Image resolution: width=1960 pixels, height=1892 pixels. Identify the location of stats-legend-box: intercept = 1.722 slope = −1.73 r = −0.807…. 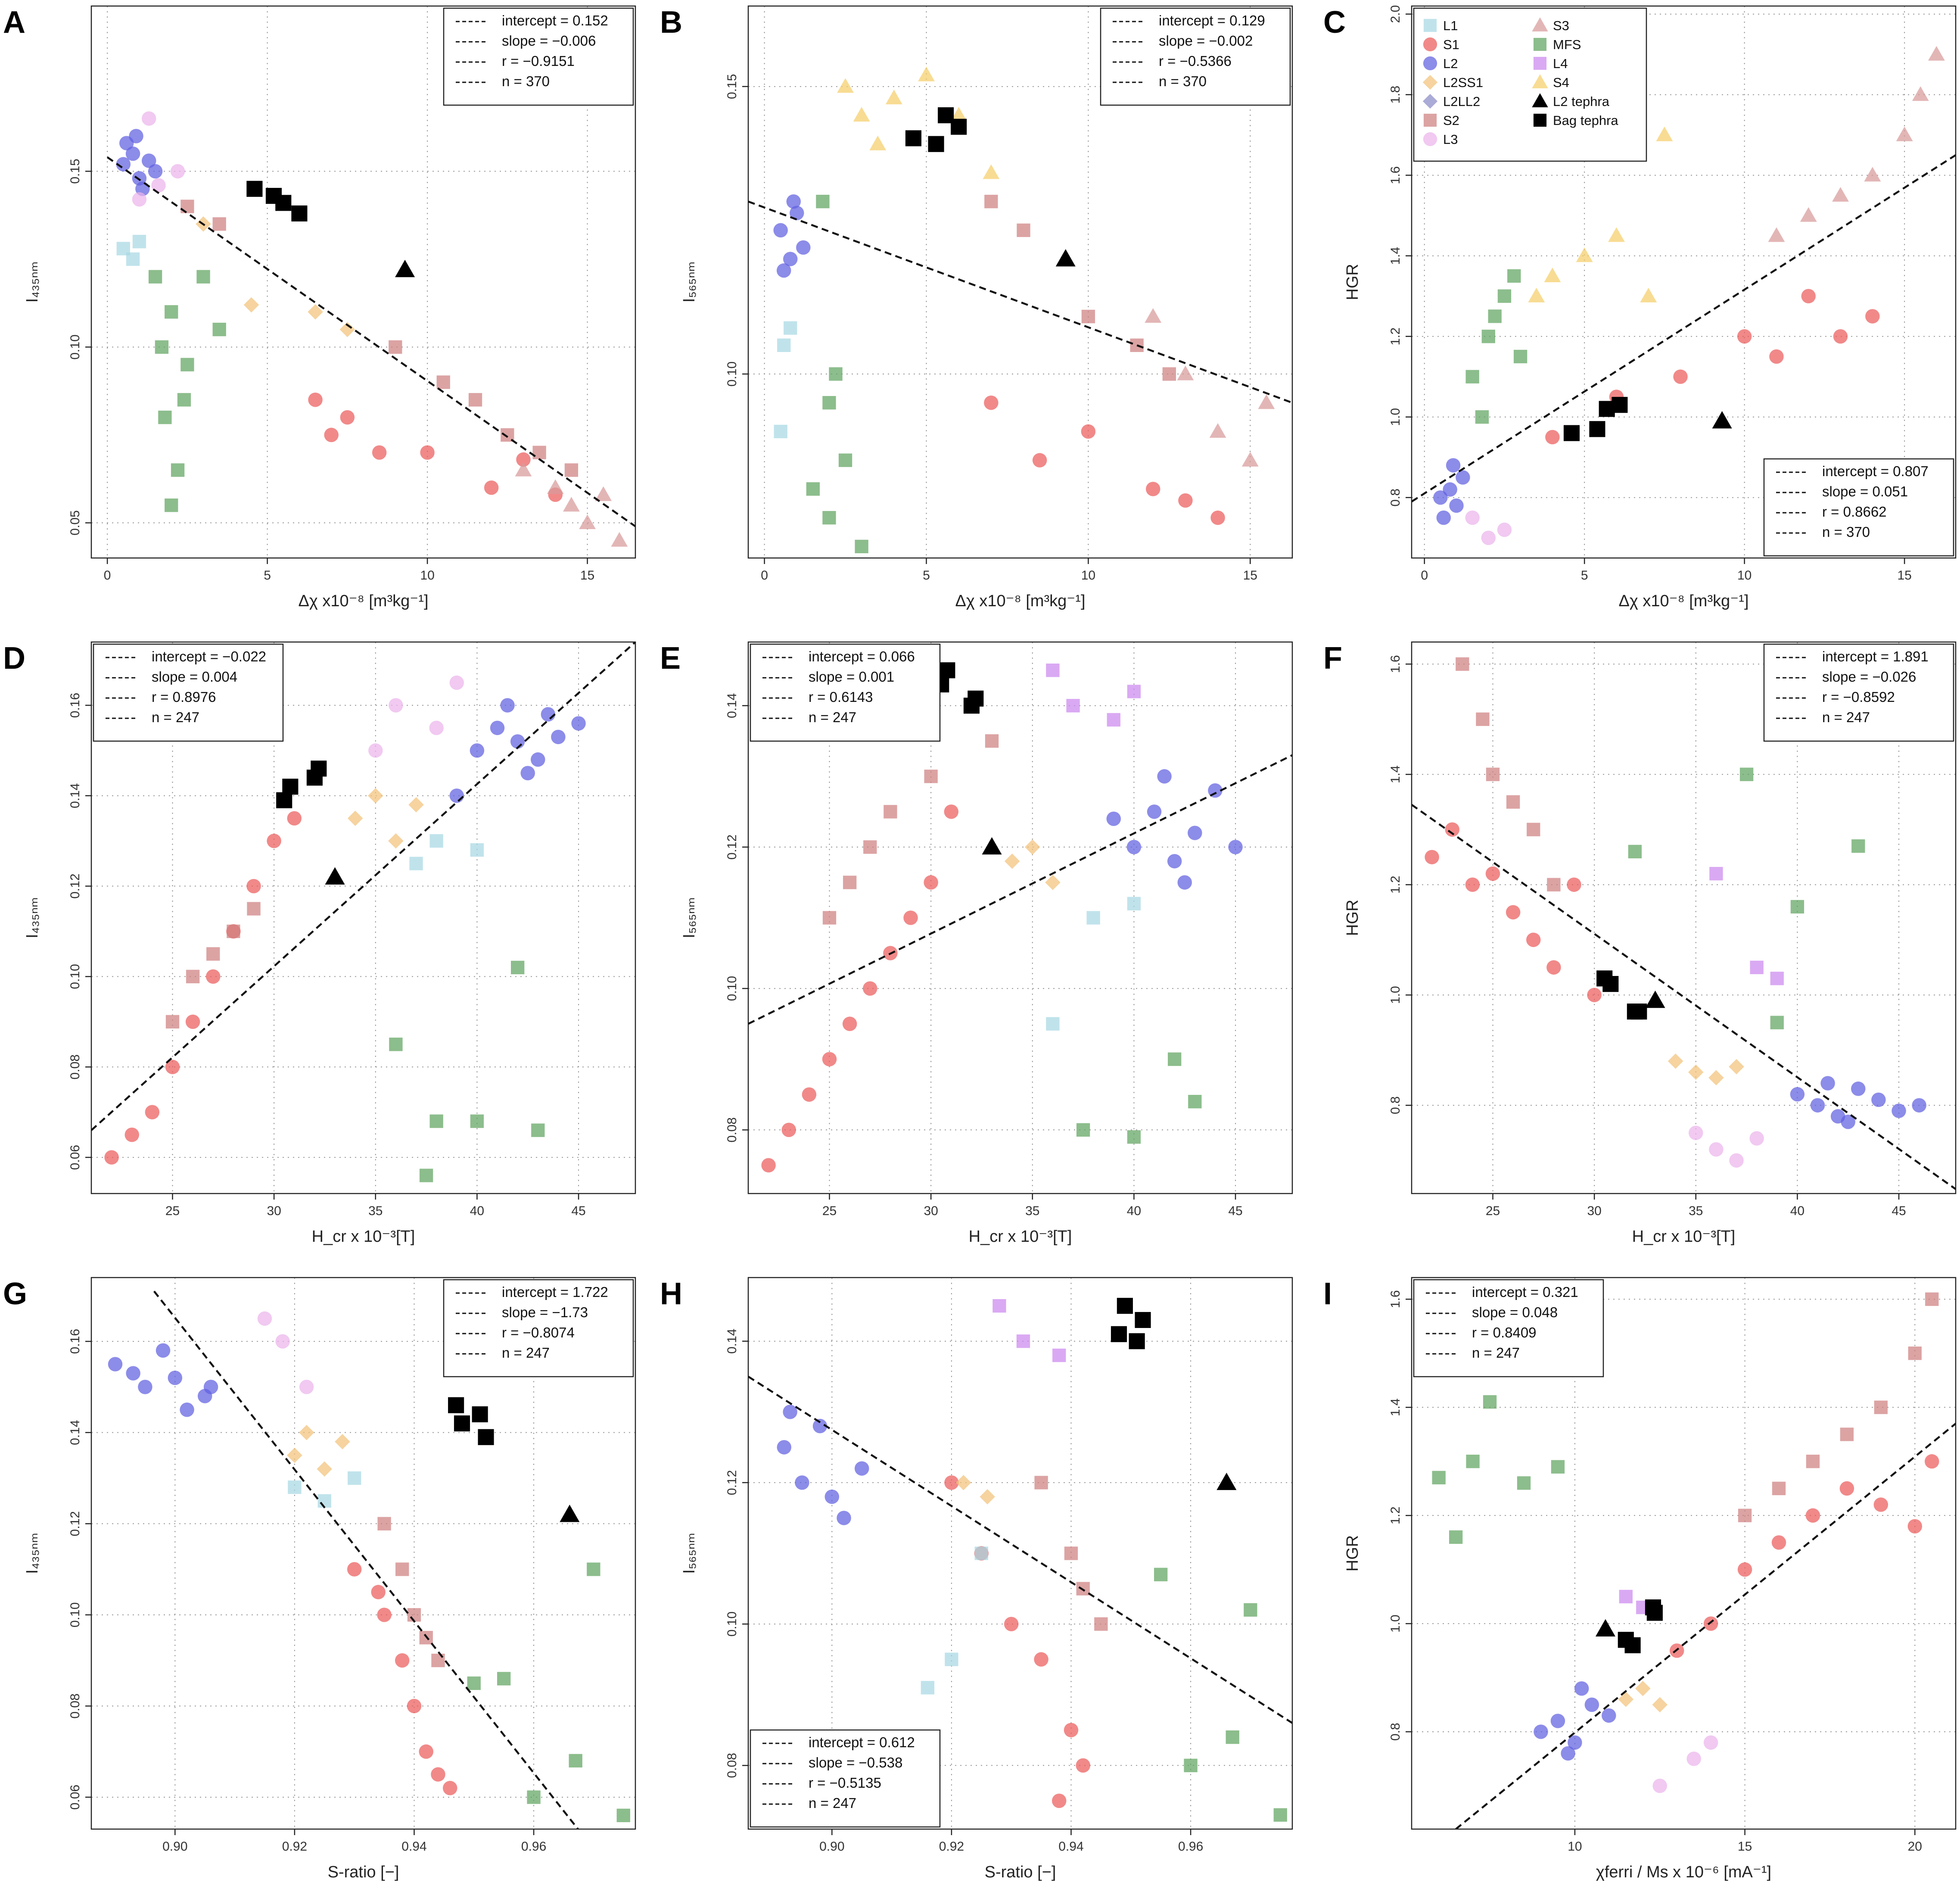
(539, 1328).